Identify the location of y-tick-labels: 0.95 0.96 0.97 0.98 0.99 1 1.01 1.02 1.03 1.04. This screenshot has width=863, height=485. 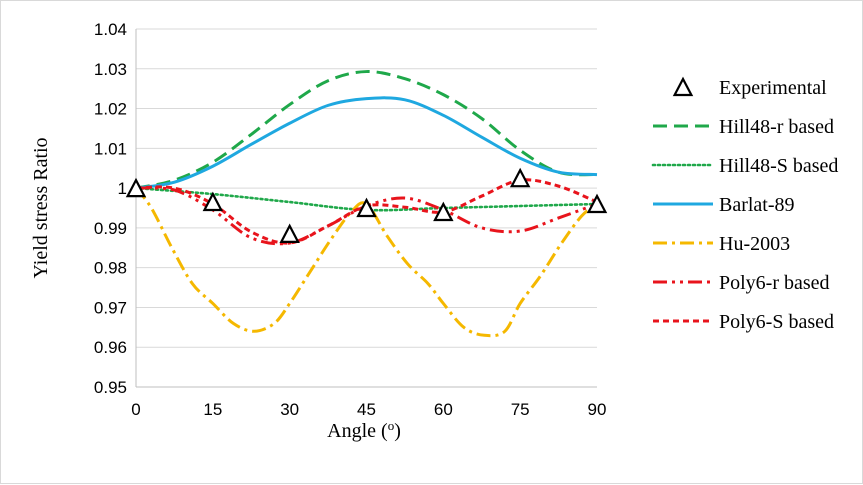
(110, 208).